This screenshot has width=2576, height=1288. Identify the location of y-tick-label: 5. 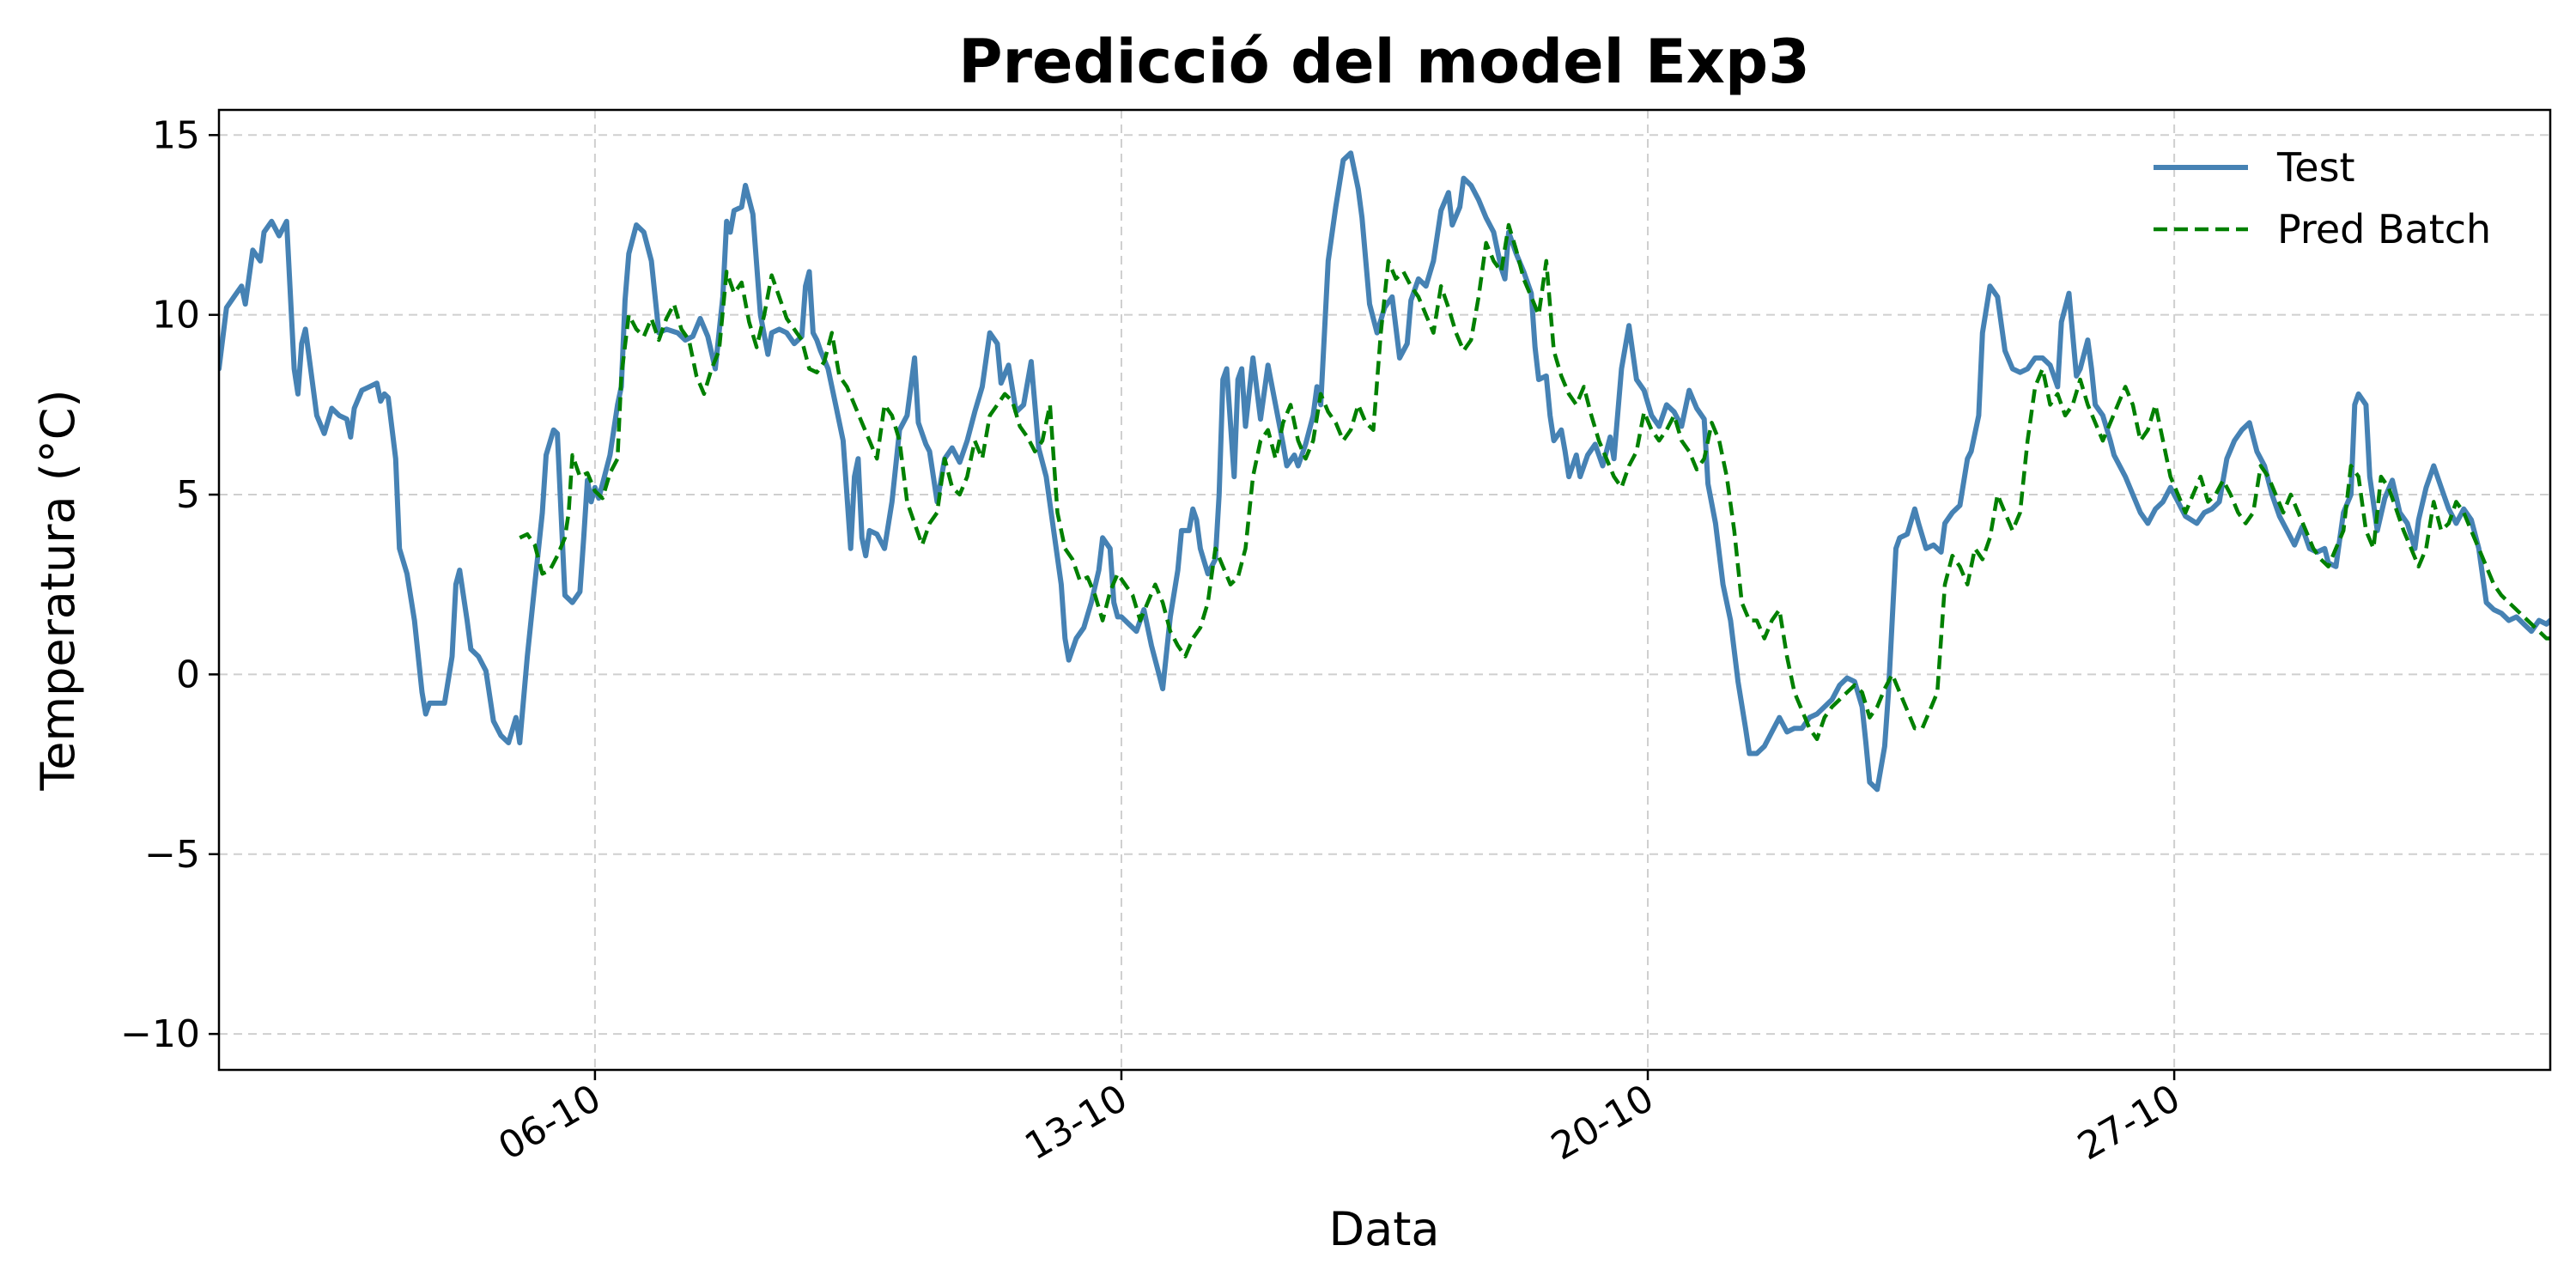
(188, 495).